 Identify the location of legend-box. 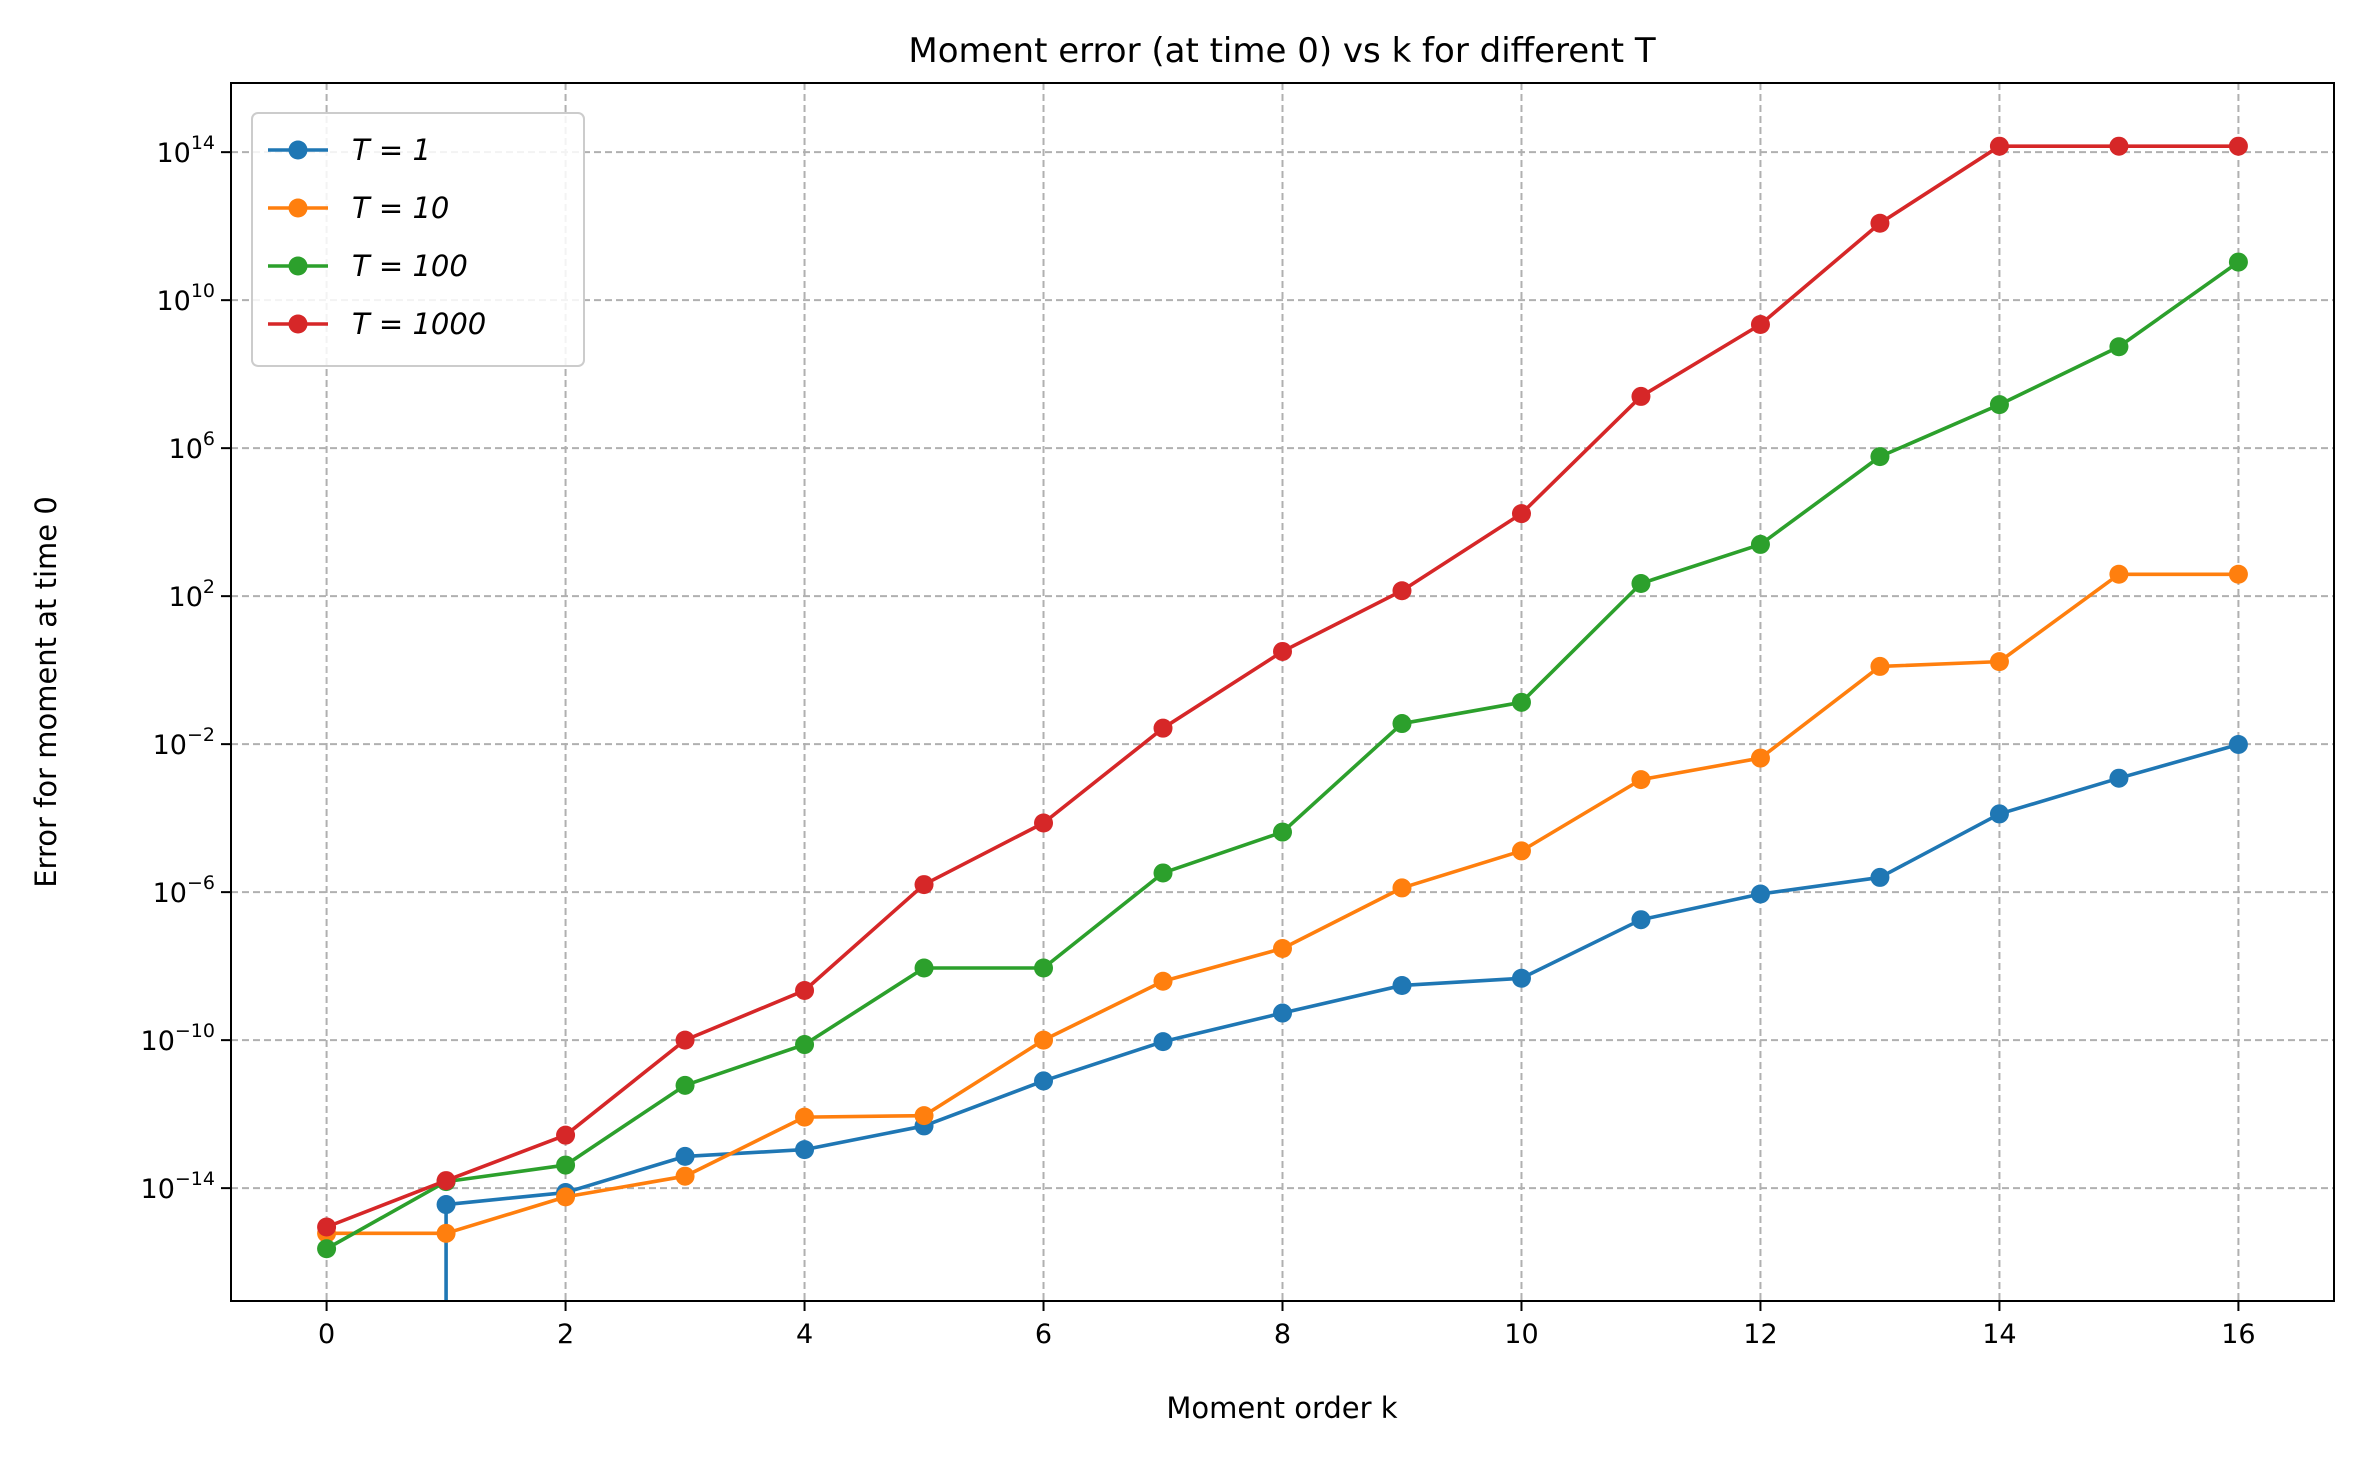
(418, 239).